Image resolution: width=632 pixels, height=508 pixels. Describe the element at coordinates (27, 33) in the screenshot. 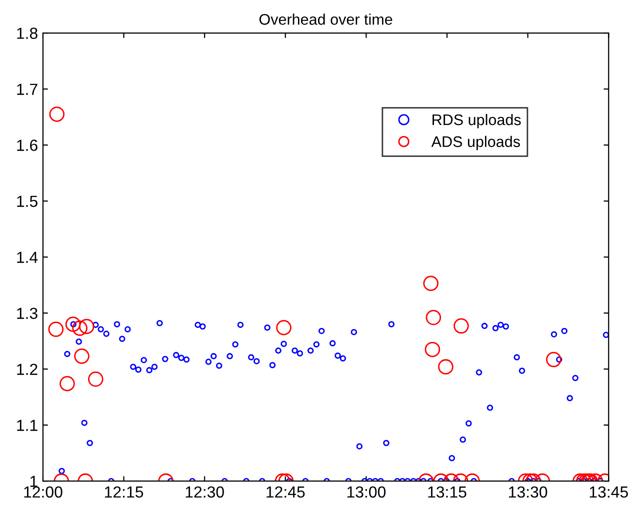

I see `y-tick-label: 1.8` at that location.